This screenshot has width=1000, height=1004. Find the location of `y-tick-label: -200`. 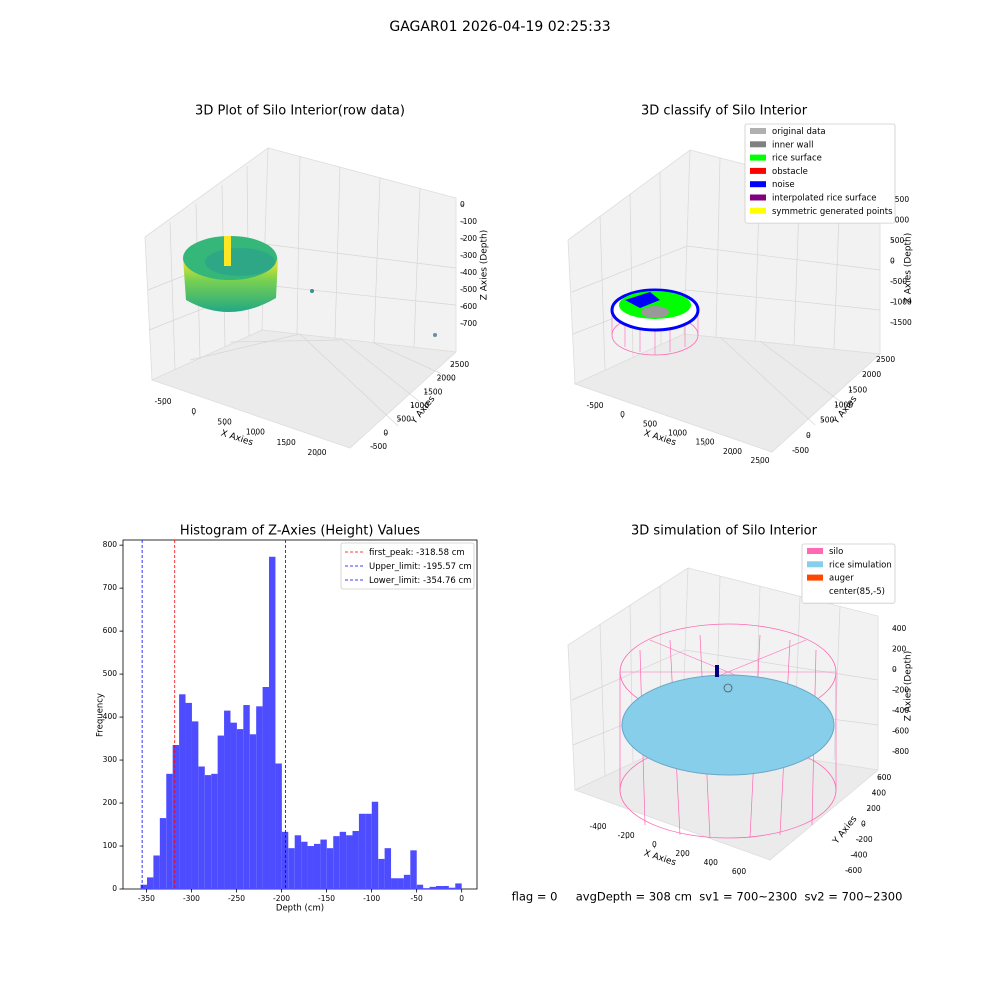

y-tick-label: -200 is located at coordinates (864, 839).